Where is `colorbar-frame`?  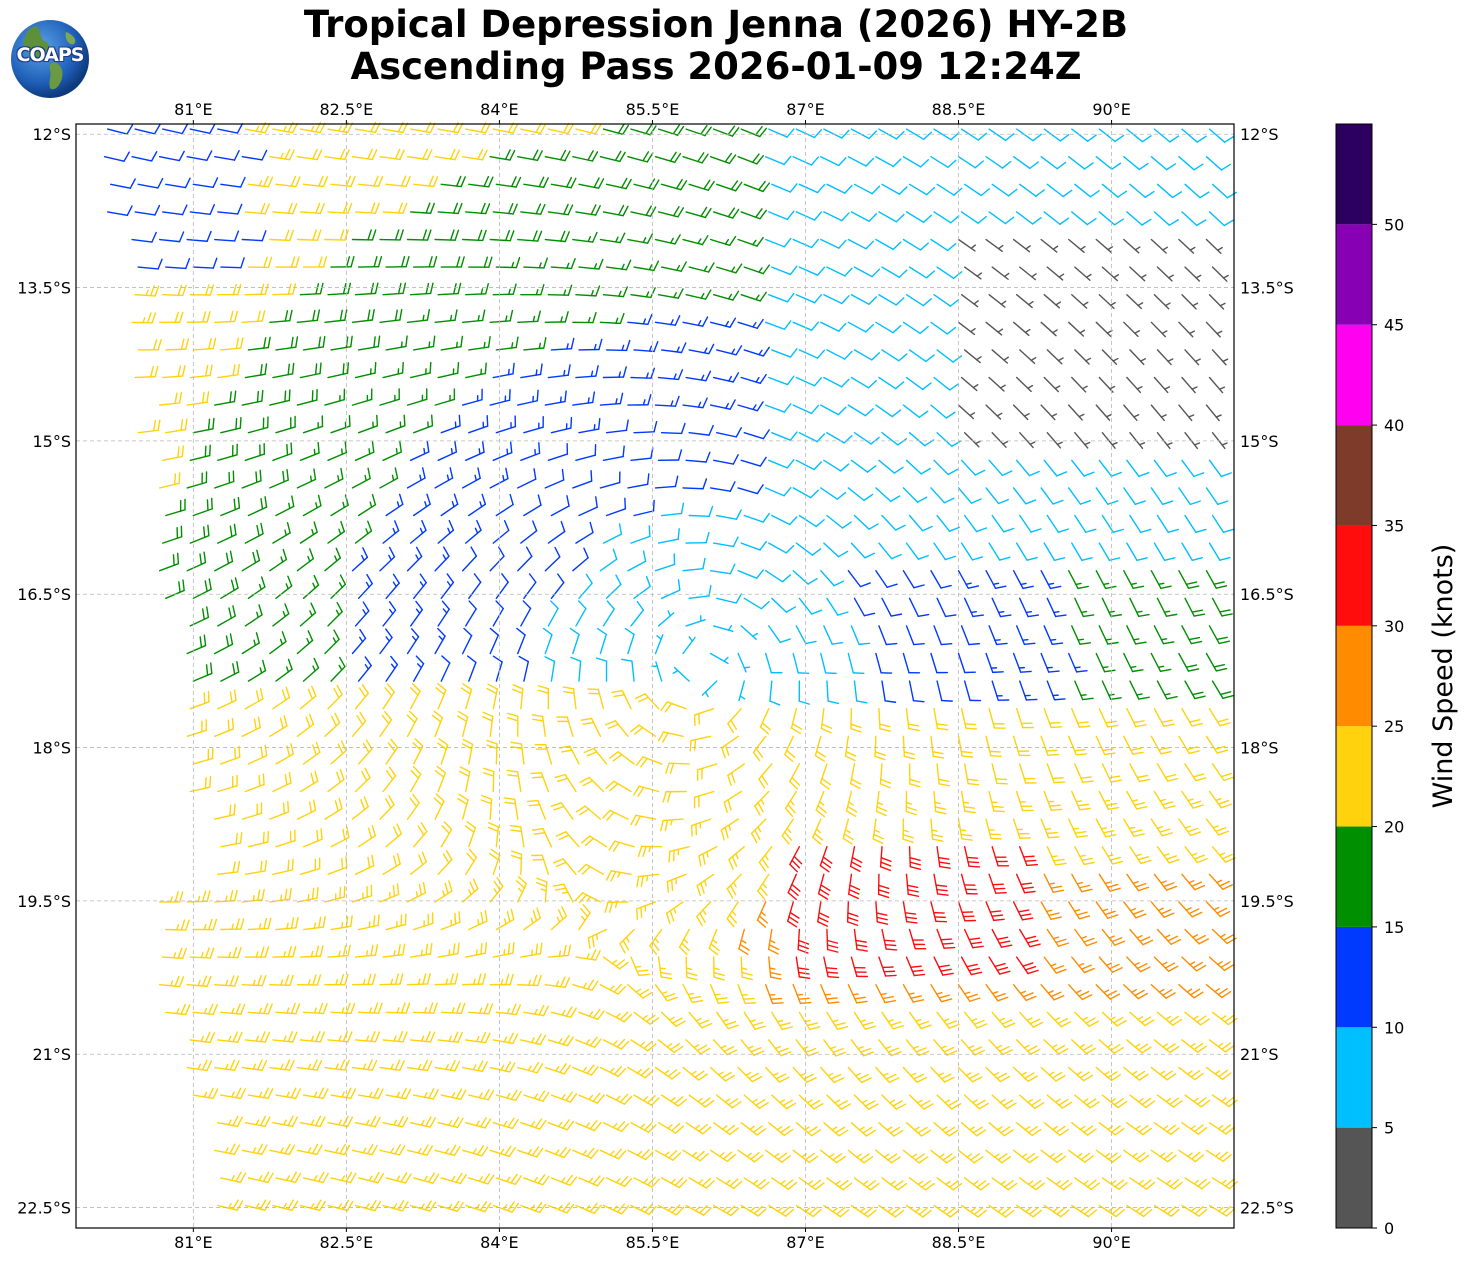
colorbar-frame is located at coordinates (1354, 676).